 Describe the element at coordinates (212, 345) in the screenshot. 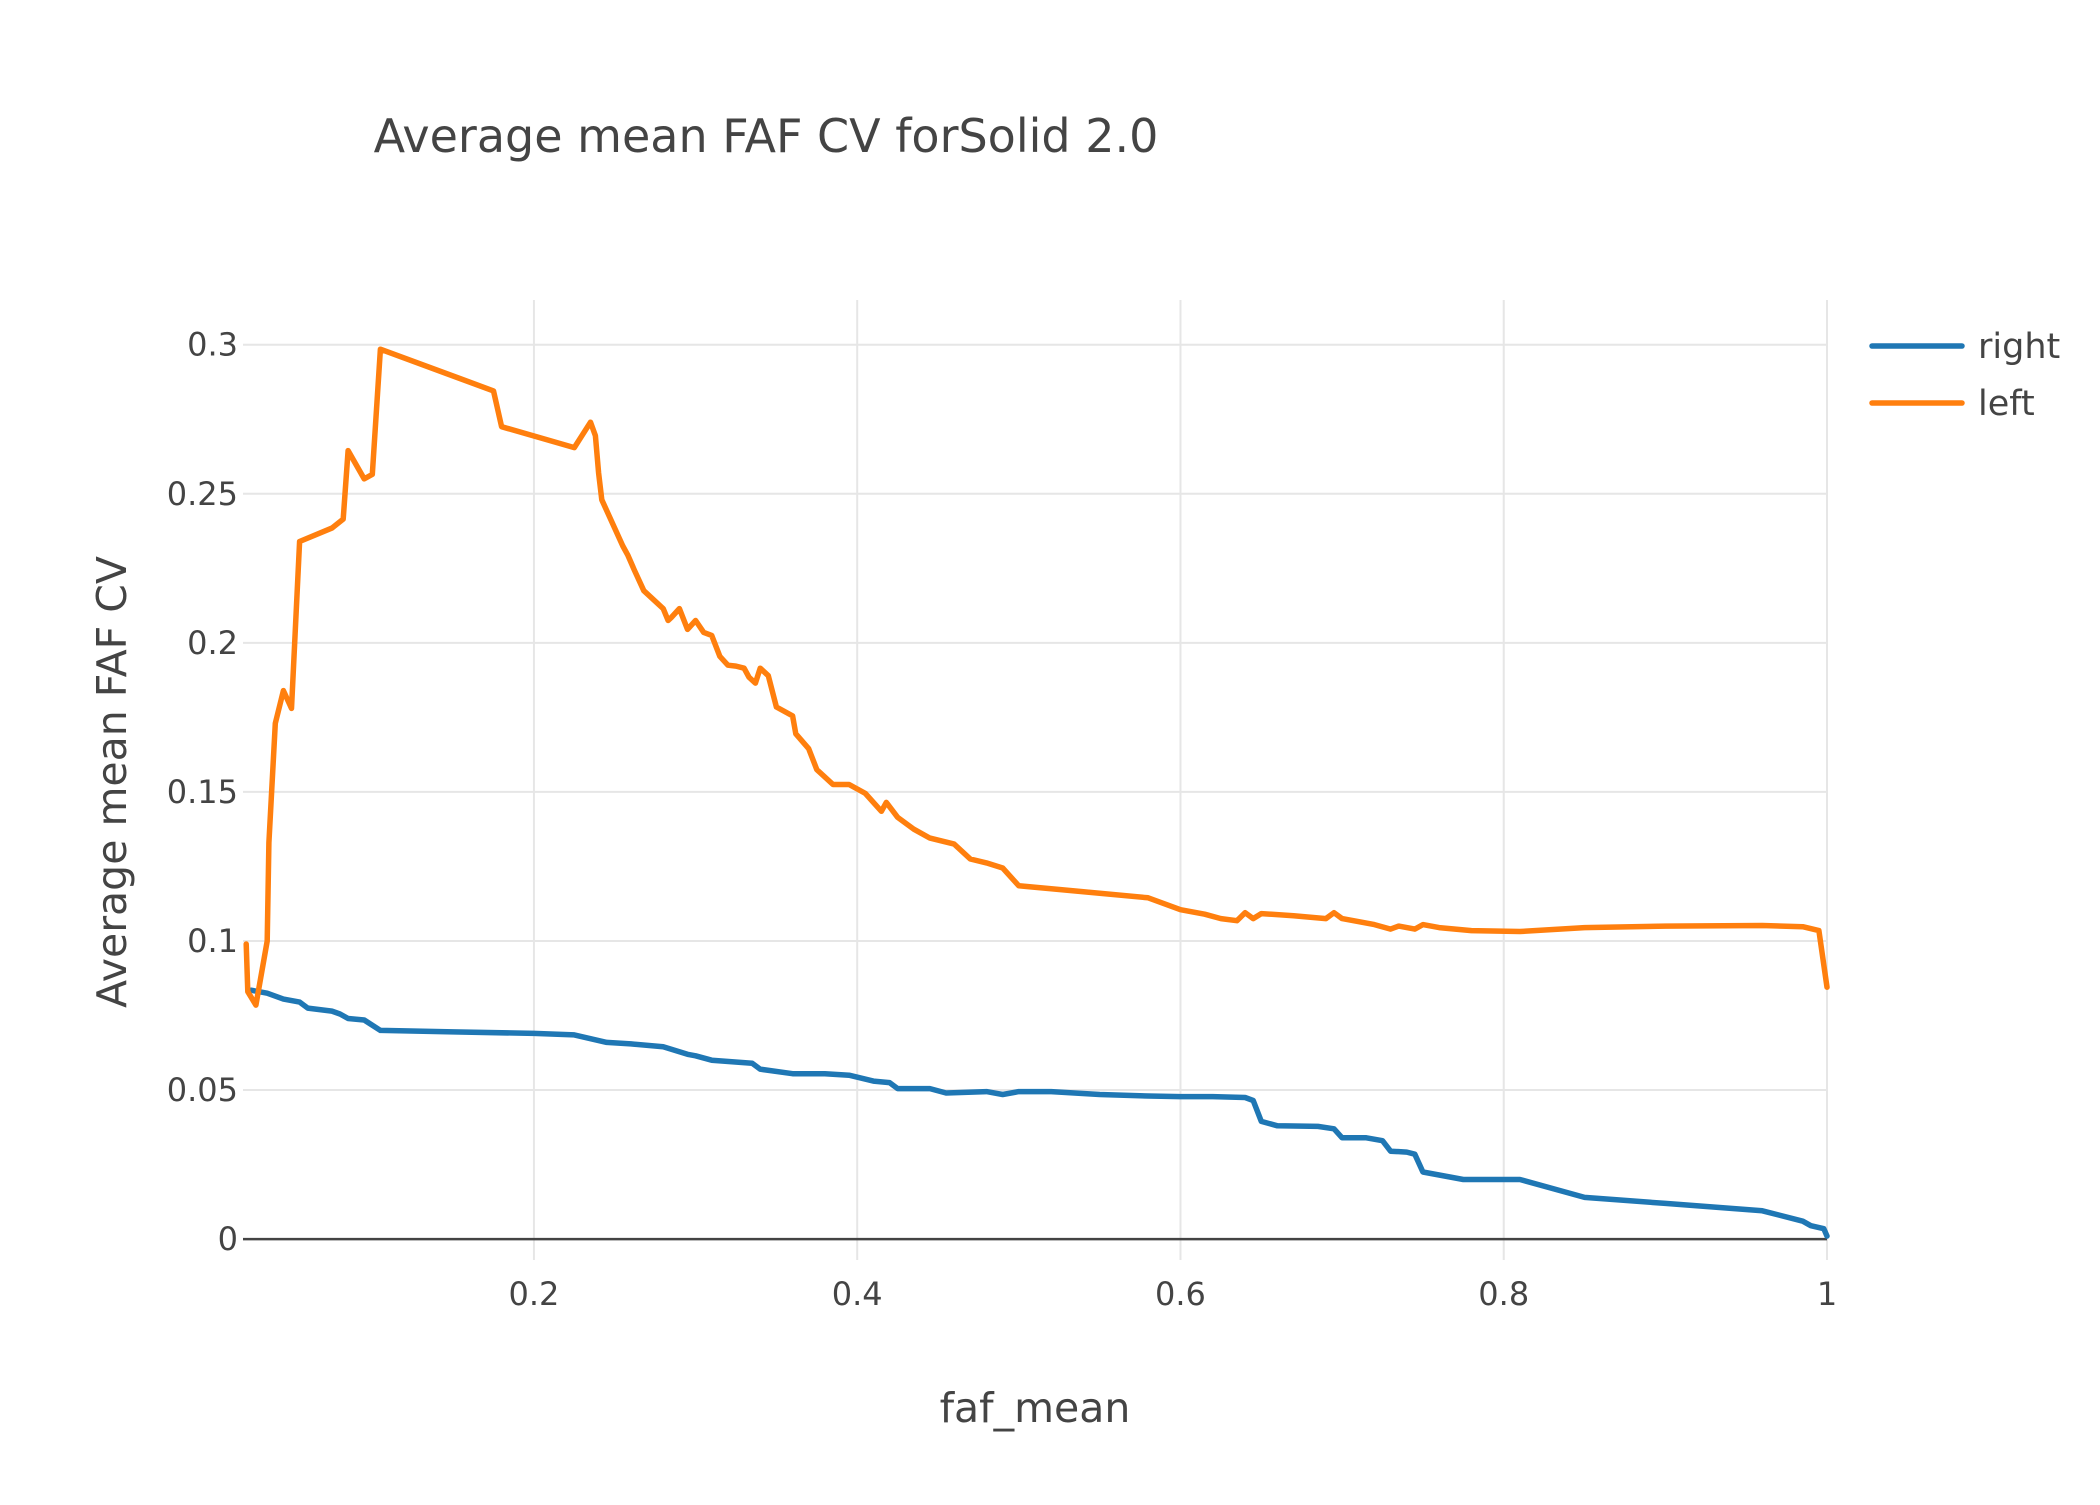

I see `y-tick-label: 0.3` at that location.